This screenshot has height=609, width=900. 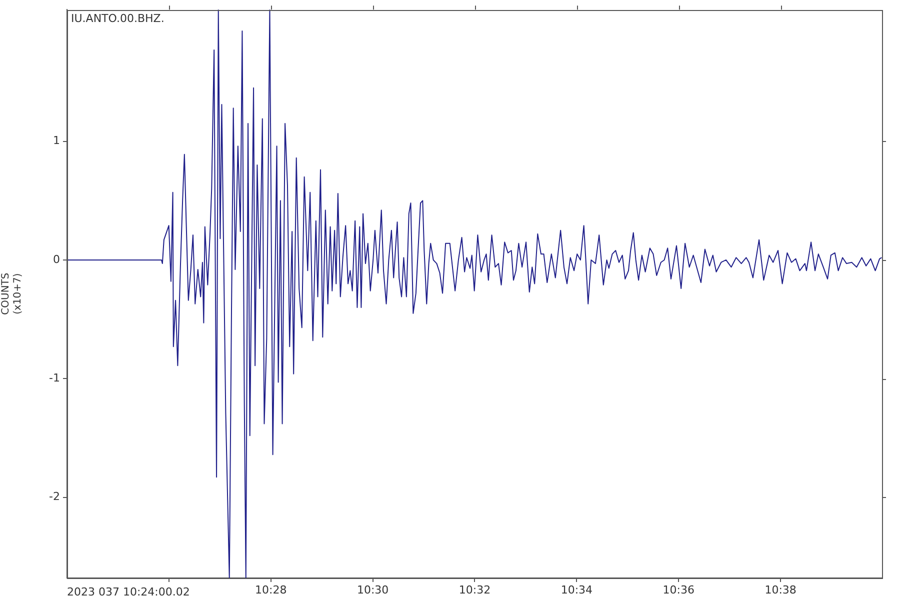 I want to click on y-tick-label: -1, so click(x=54, y=378).